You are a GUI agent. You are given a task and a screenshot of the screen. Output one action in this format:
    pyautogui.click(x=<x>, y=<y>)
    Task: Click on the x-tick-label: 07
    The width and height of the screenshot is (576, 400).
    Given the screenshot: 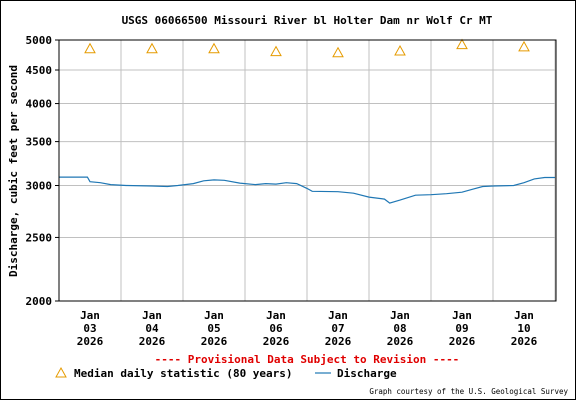 What is the action you would take?
    pyautogui.click(x=337, y=328)
    